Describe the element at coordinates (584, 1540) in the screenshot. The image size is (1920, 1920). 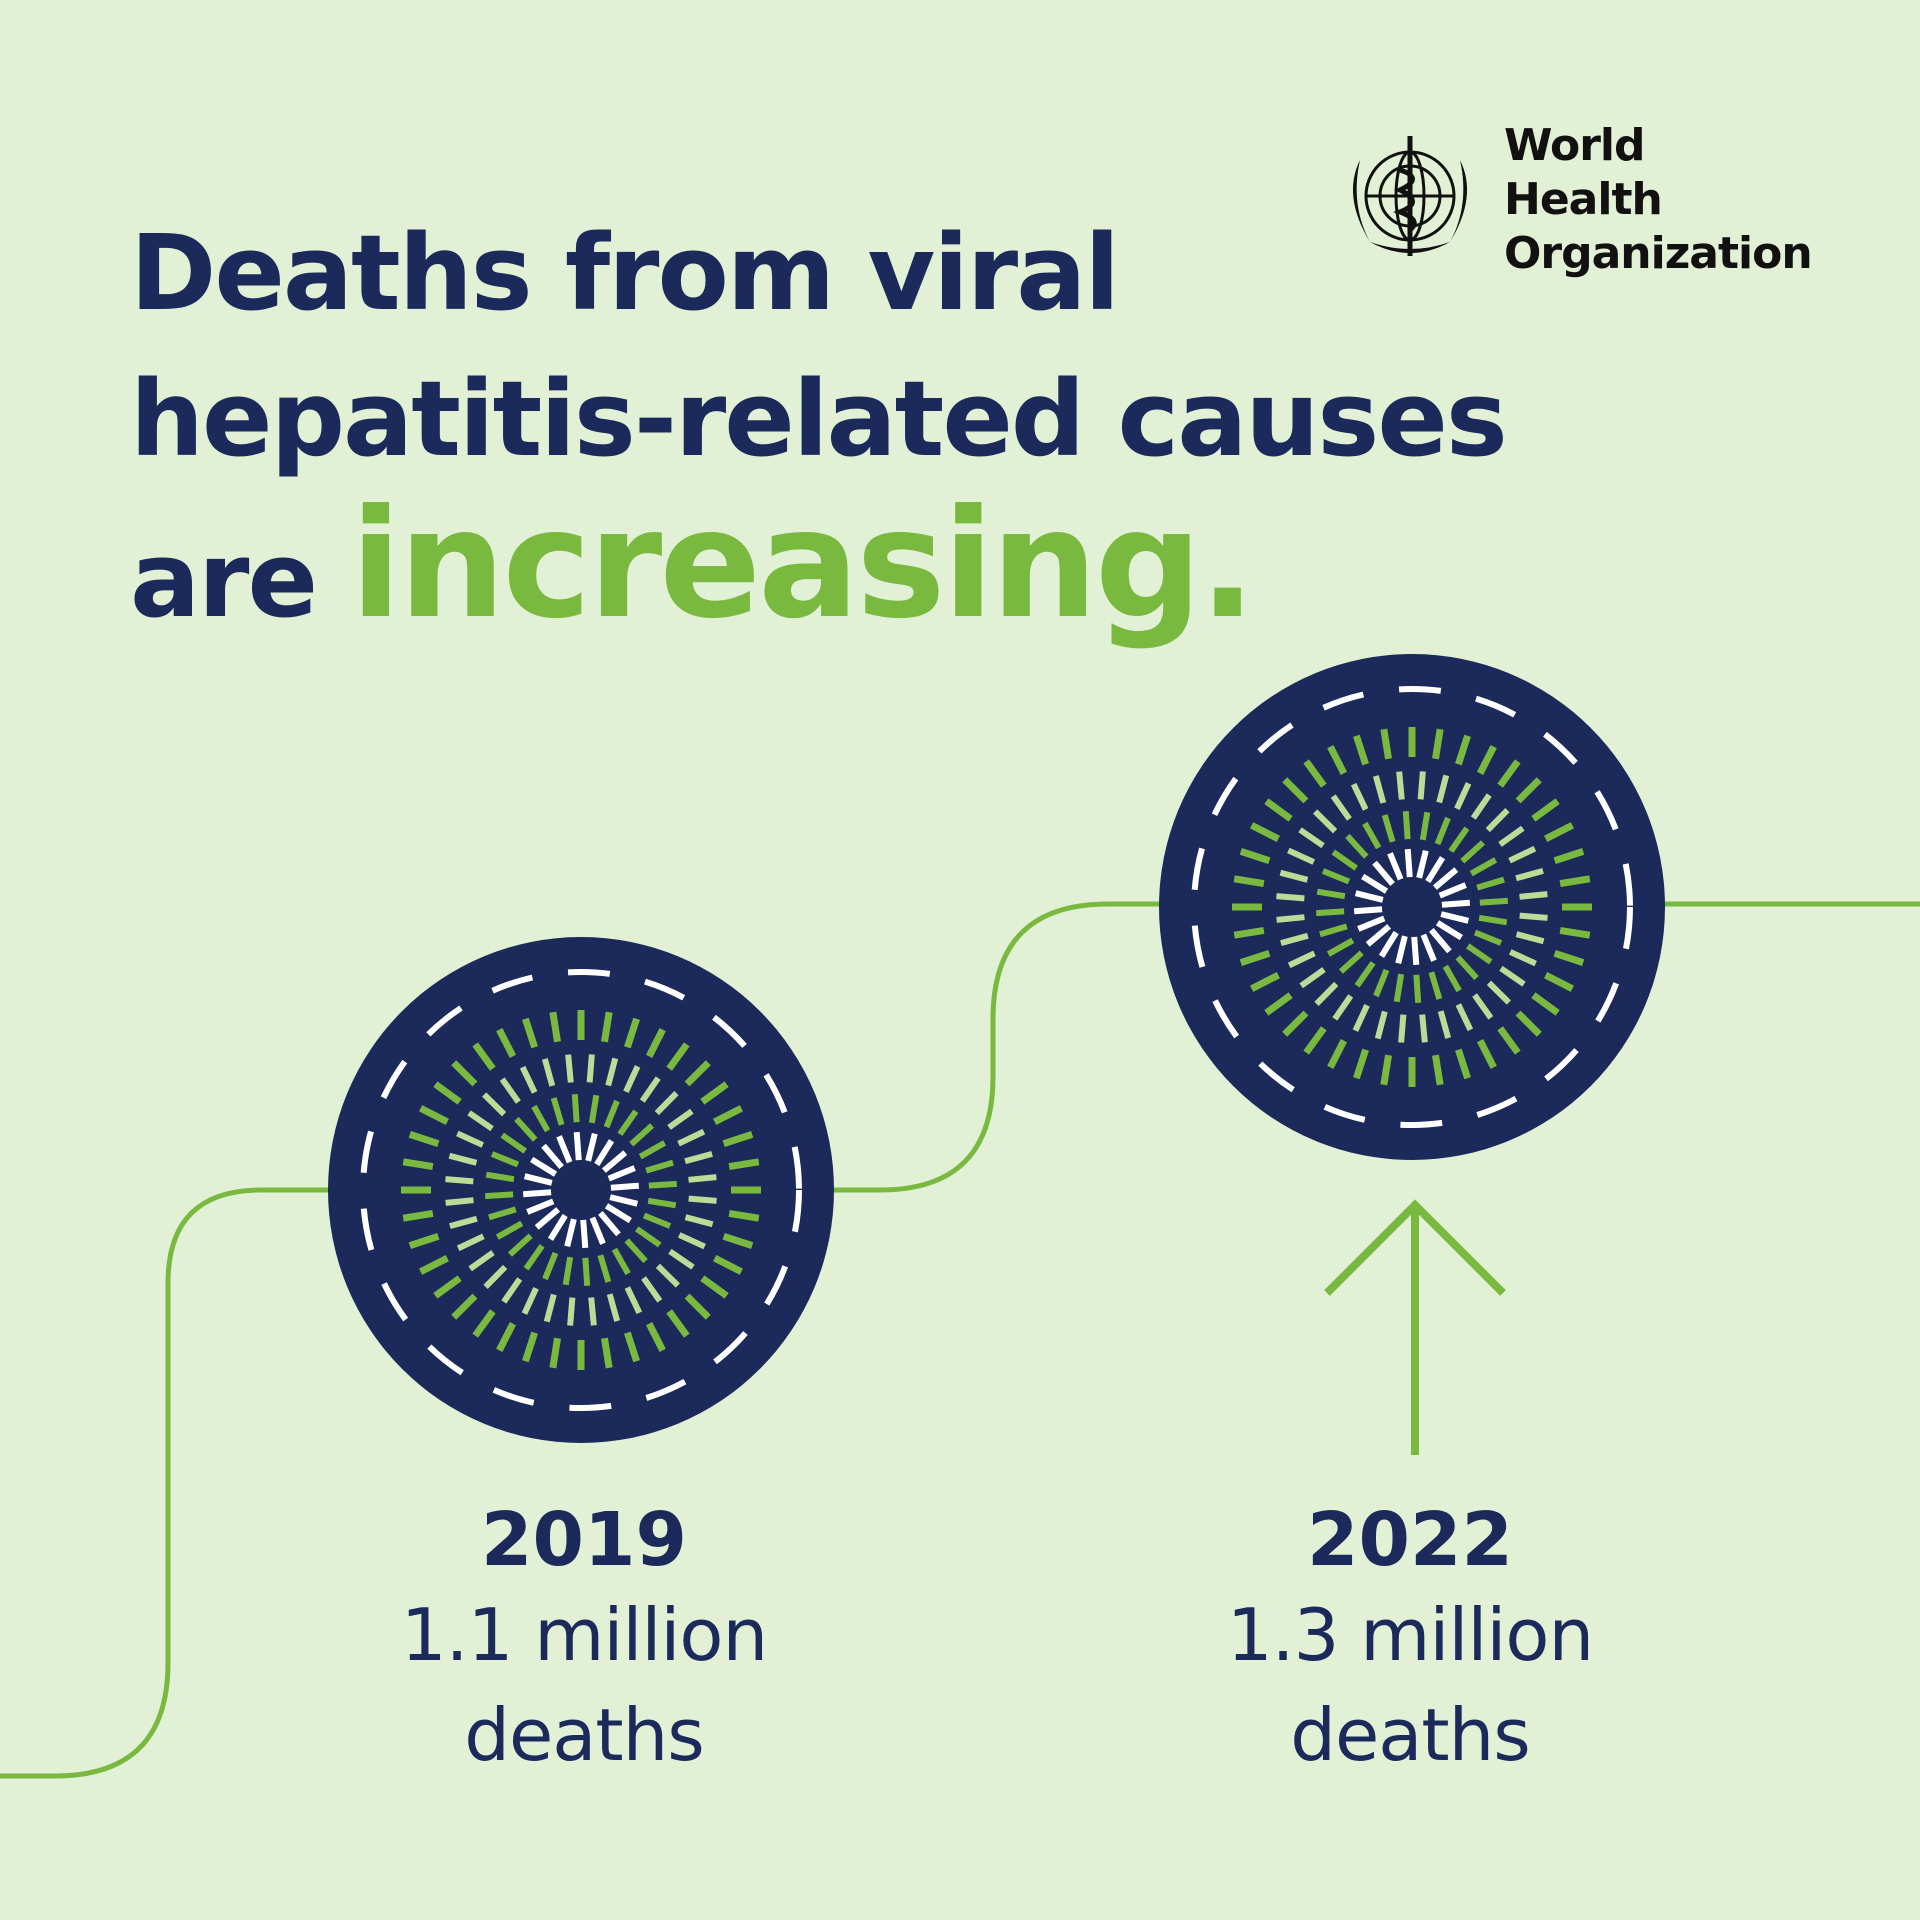
I see `stat-year: 2019` at that location.